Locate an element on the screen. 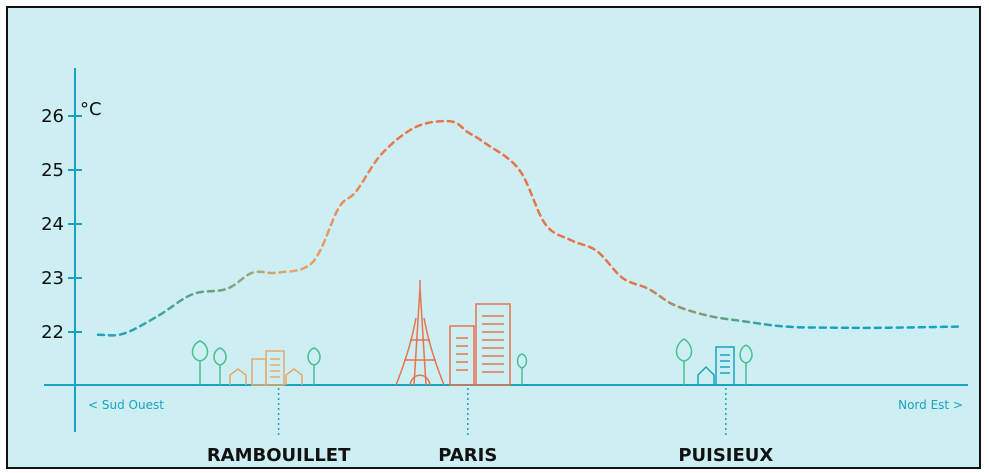 This screenshot has height=473, width=989. y-tick-label: 23 is located at coordinates (52, 278).